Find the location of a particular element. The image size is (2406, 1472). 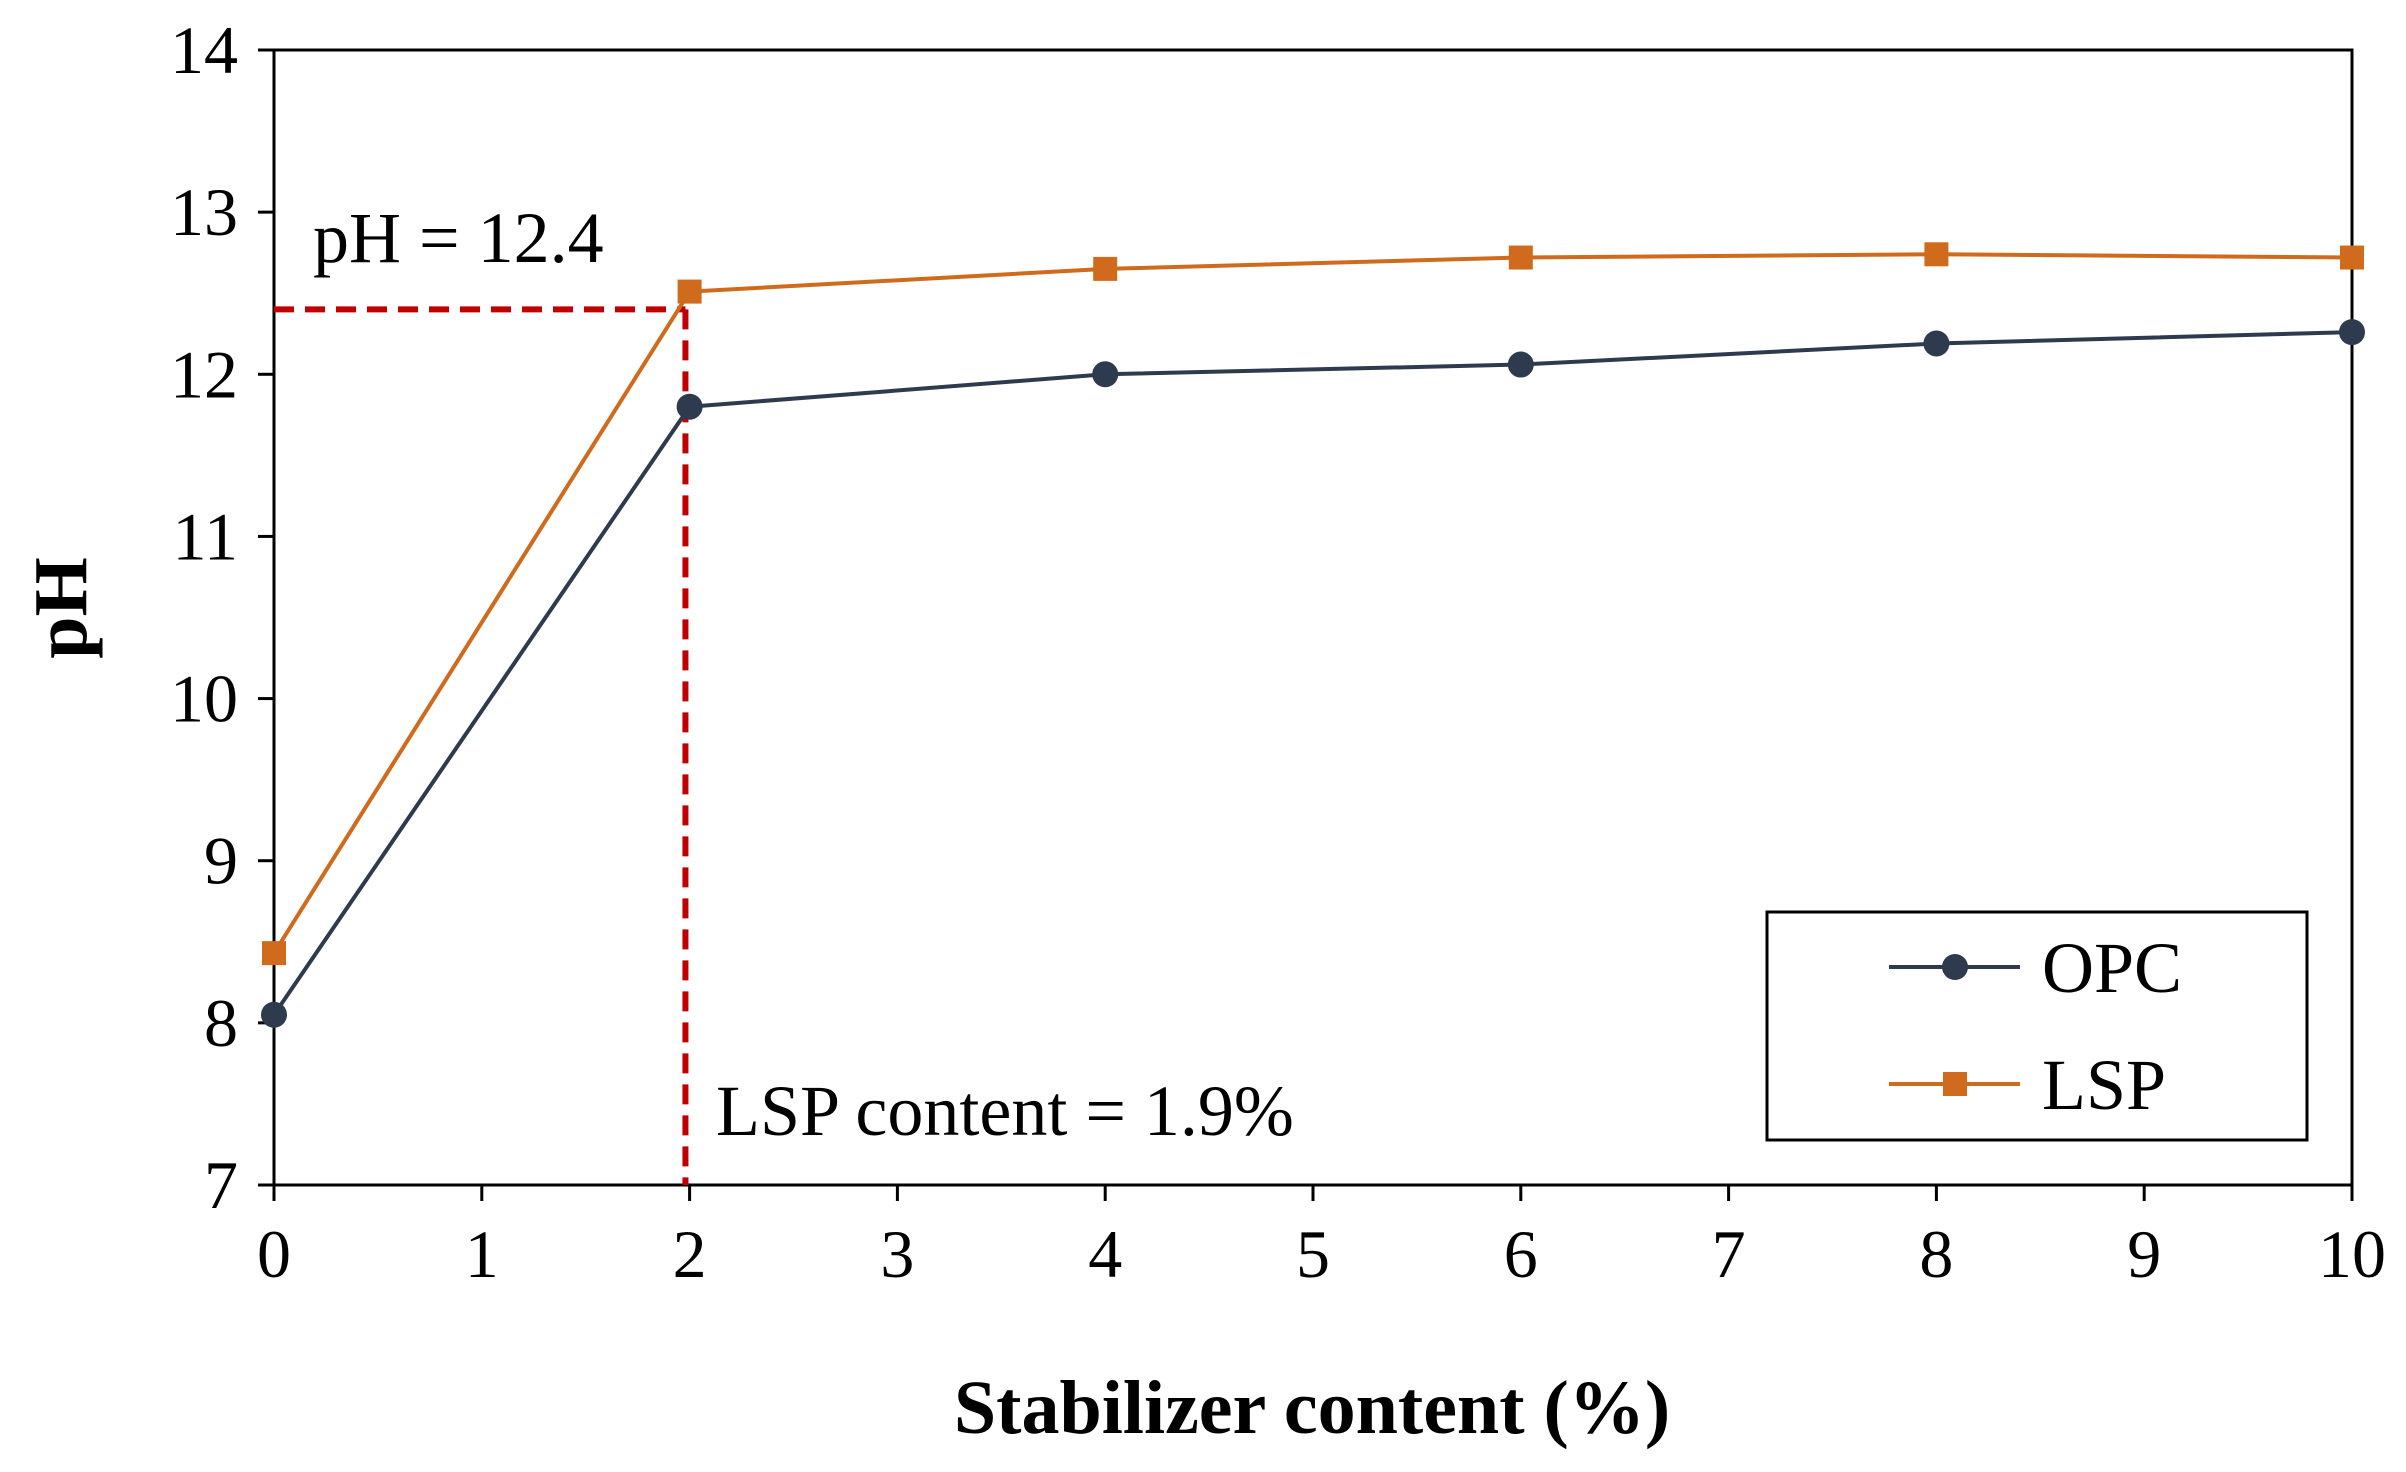

x-tick-label: 5 is located at coordinates (1313, 1254).